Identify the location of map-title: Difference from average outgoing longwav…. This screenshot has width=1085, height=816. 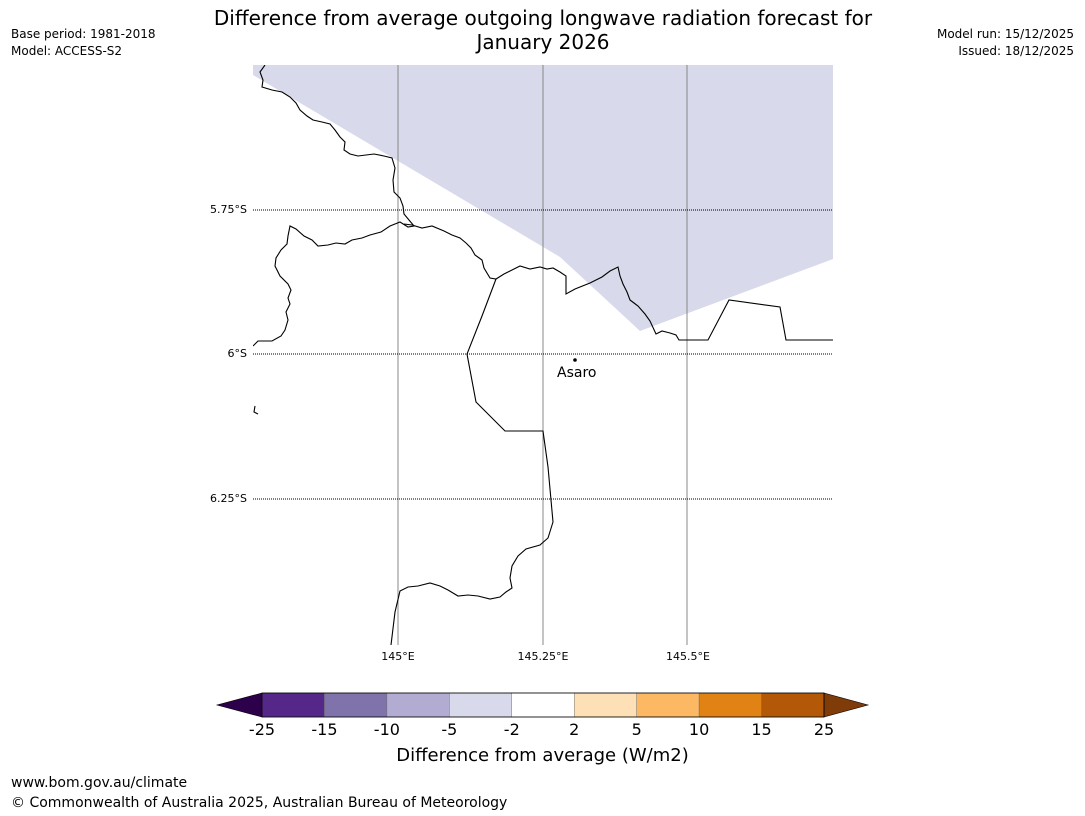
(543, 30).